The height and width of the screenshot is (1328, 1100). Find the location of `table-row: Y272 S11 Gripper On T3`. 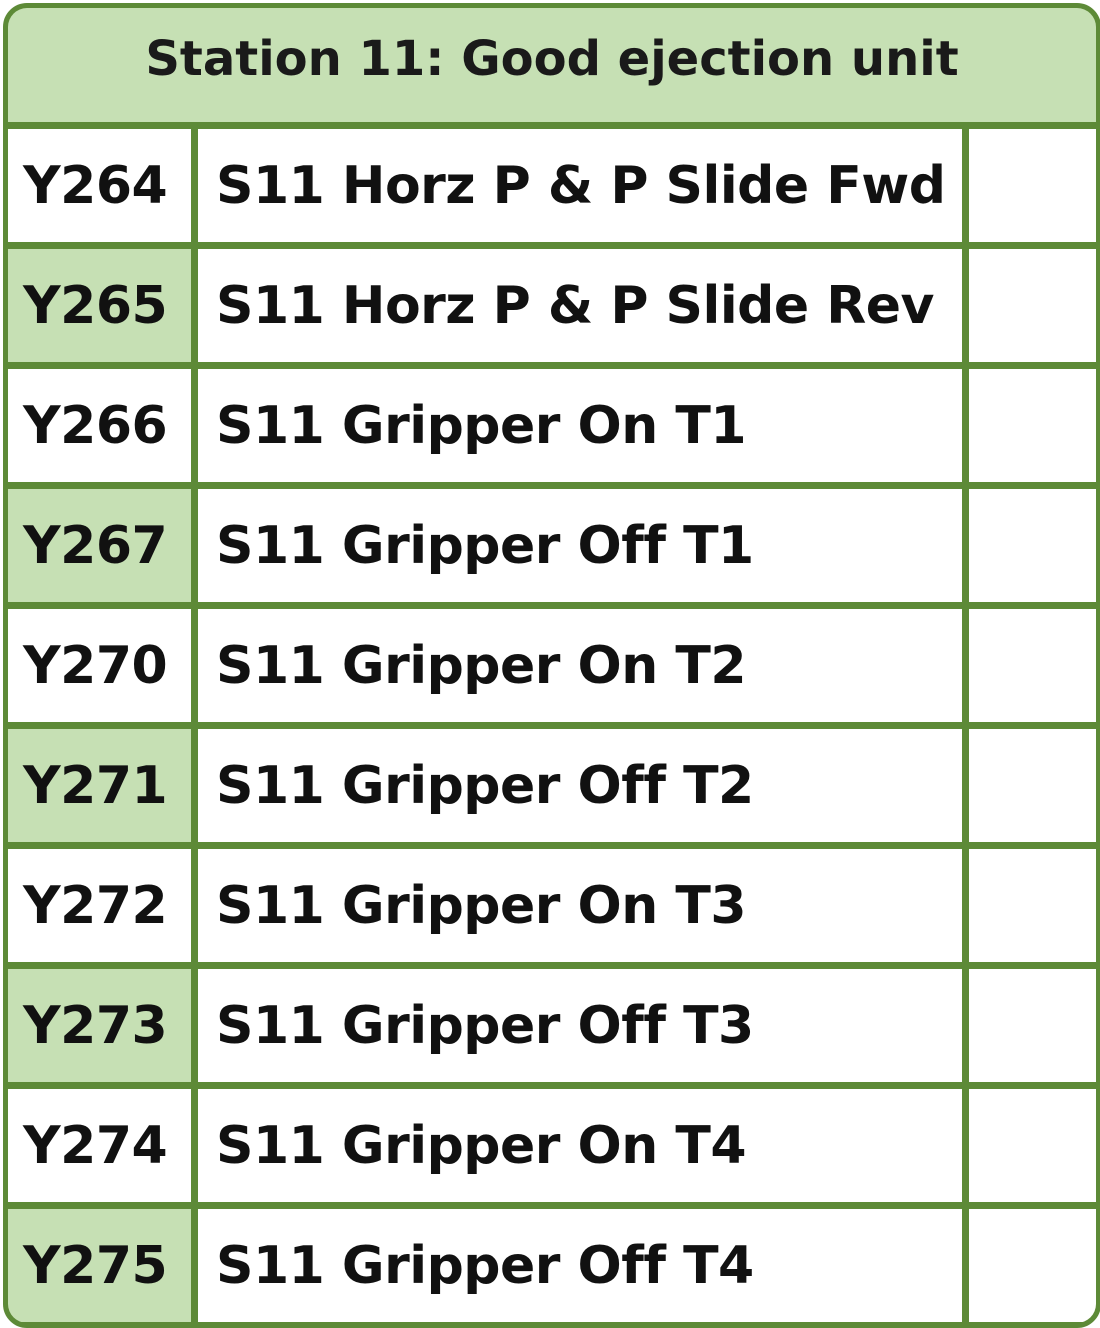

table-row: Y272 S11 Gripper On T3 is located at coordinates (552, 905).